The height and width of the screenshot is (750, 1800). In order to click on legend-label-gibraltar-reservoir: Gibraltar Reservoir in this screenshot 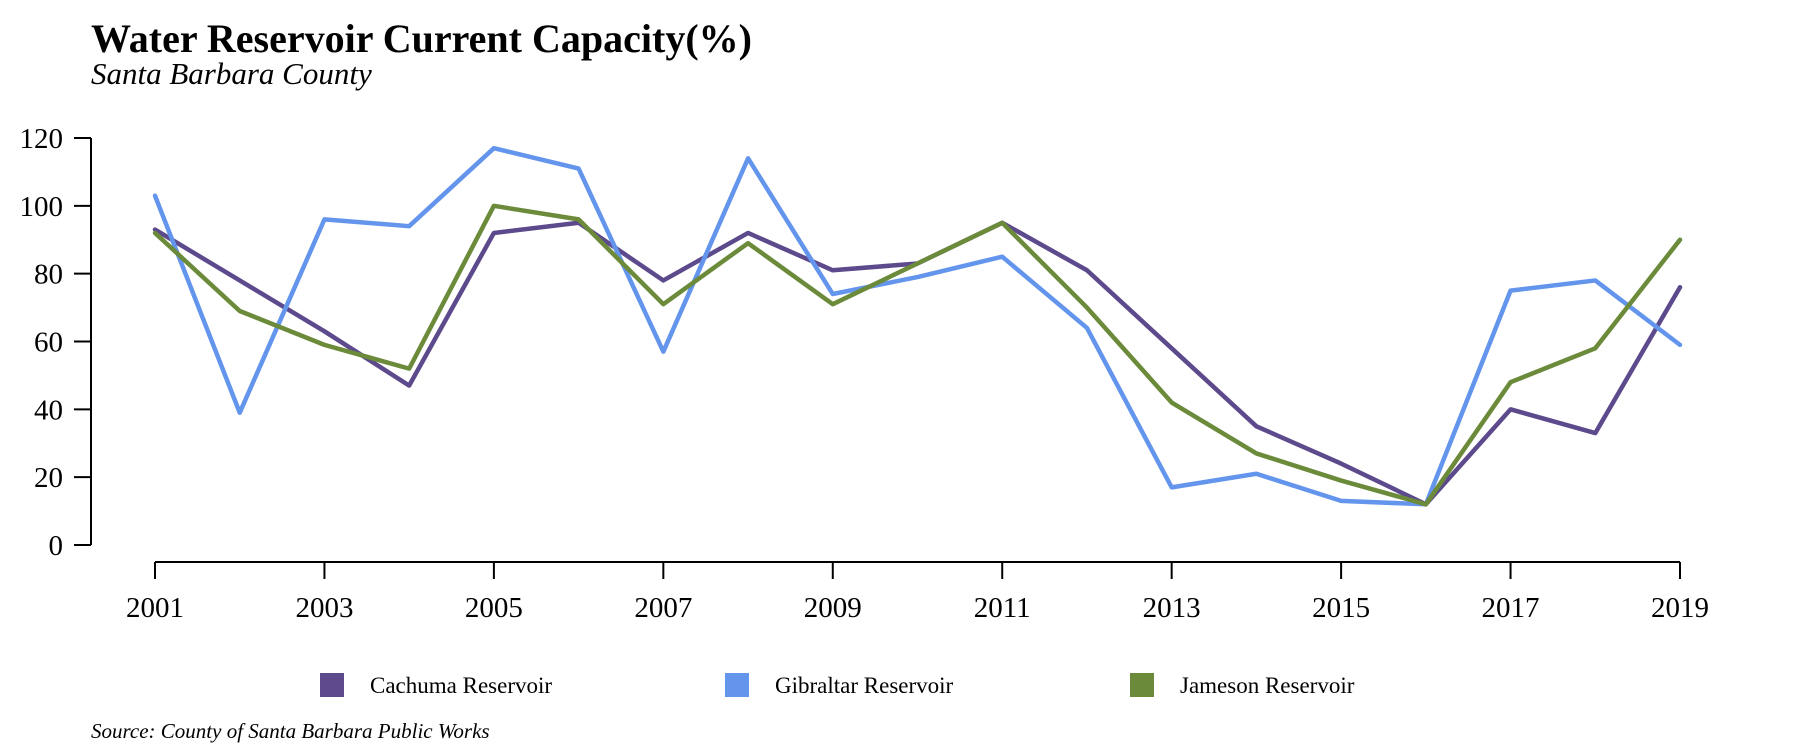, I will do `click(864, 685)`.